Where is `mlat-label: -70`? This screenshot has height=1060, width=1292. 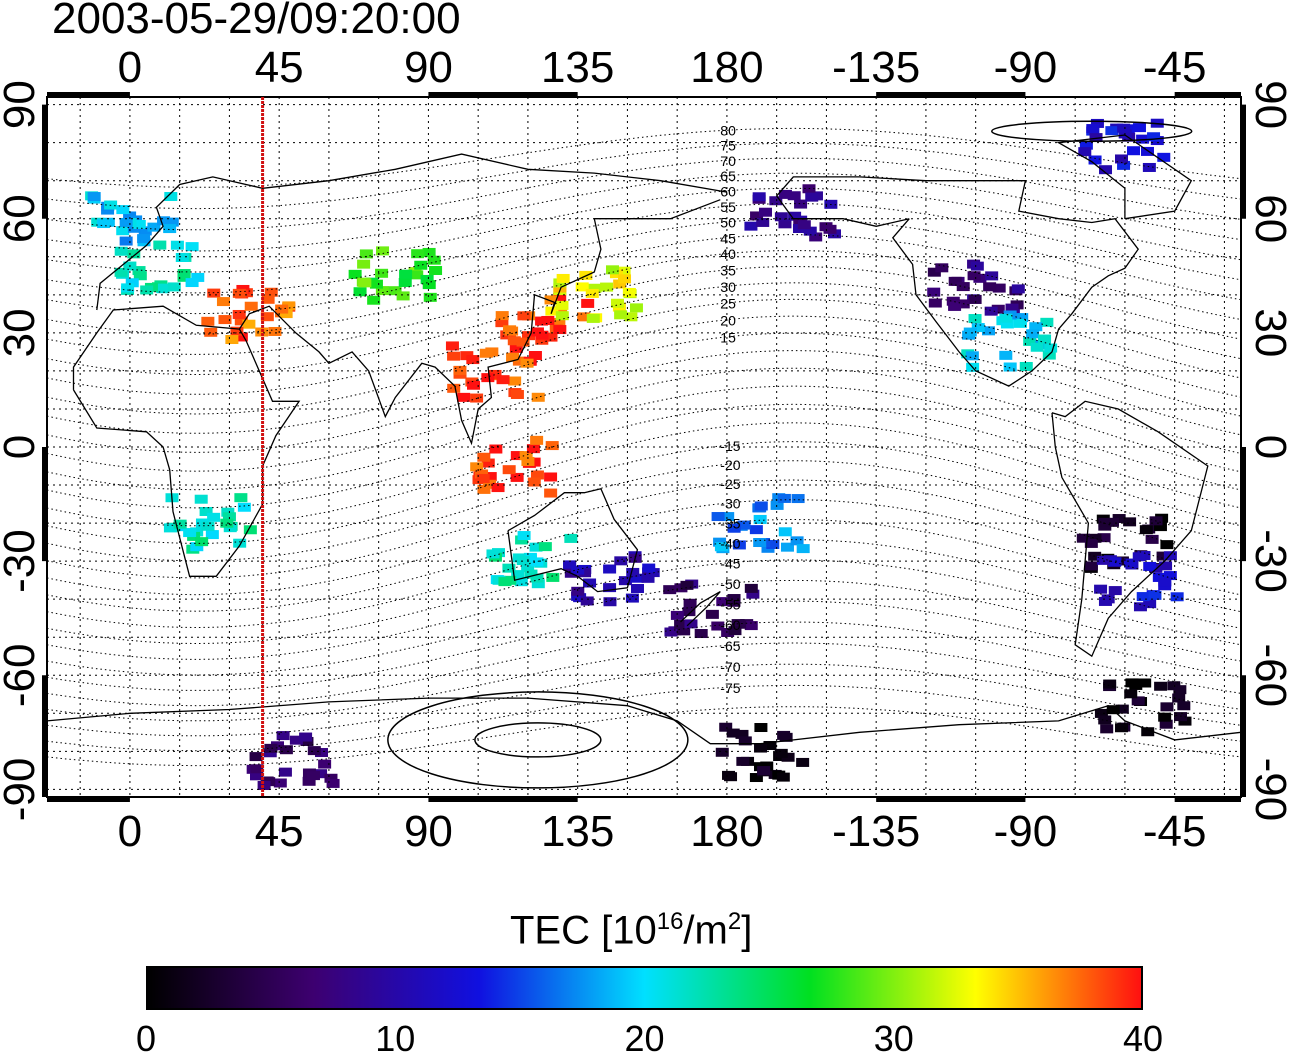
mlat-label: -70 is located at coordinates (730, 667).